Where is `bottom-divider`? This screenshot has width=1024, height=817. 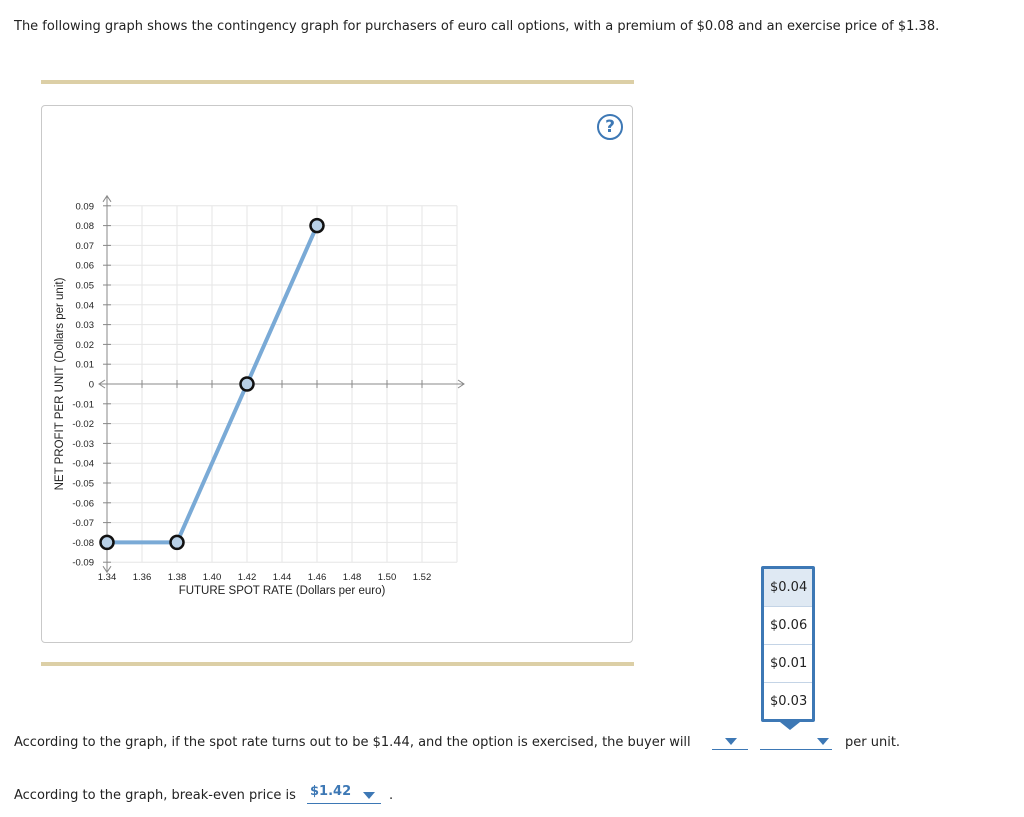
bottom-divider is located at coordinates (337, 664).